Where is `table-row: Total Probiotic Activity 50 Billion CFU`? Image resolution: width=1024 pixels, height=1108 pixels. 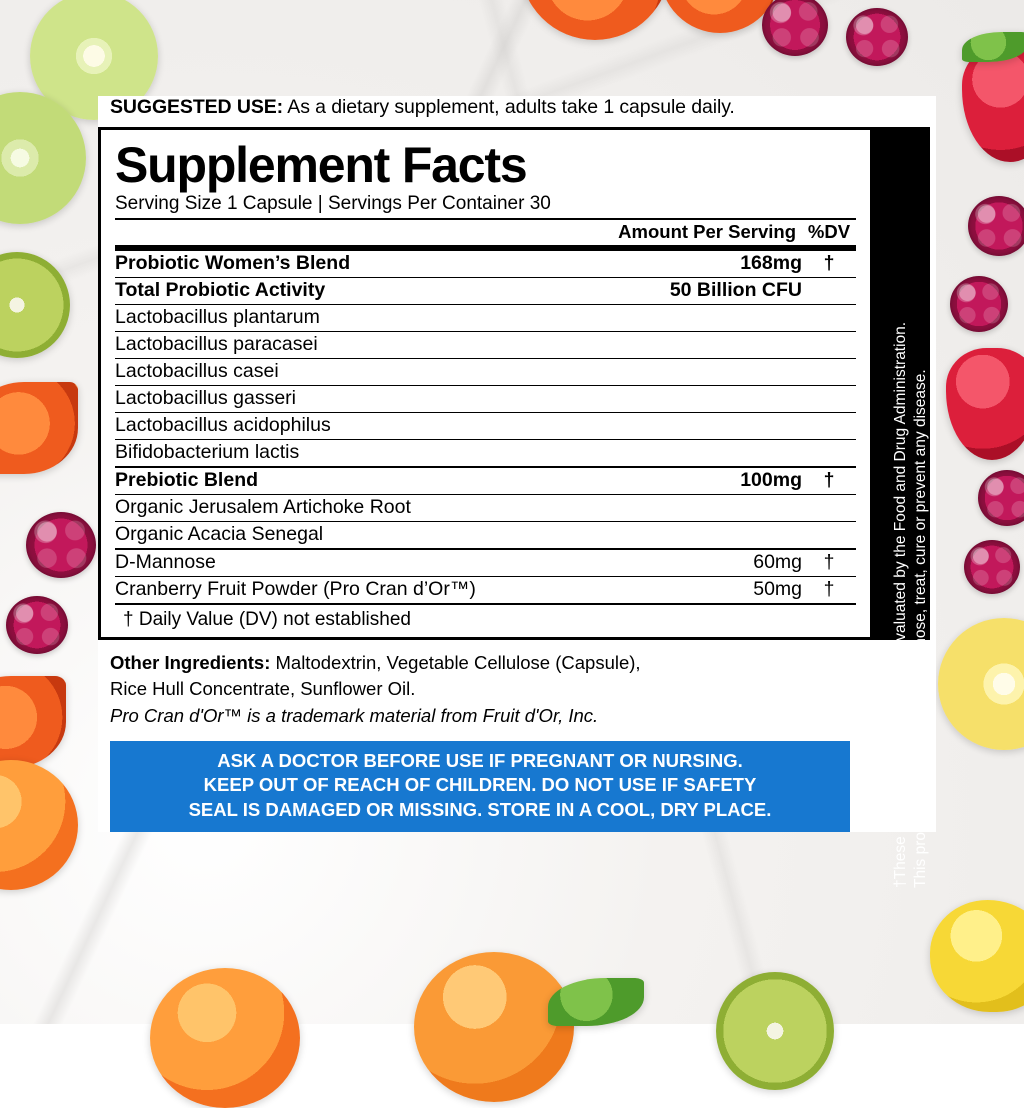 table-row: Total Probiotic Activity 50 Billion CFU is located at coordinates (485, 291).